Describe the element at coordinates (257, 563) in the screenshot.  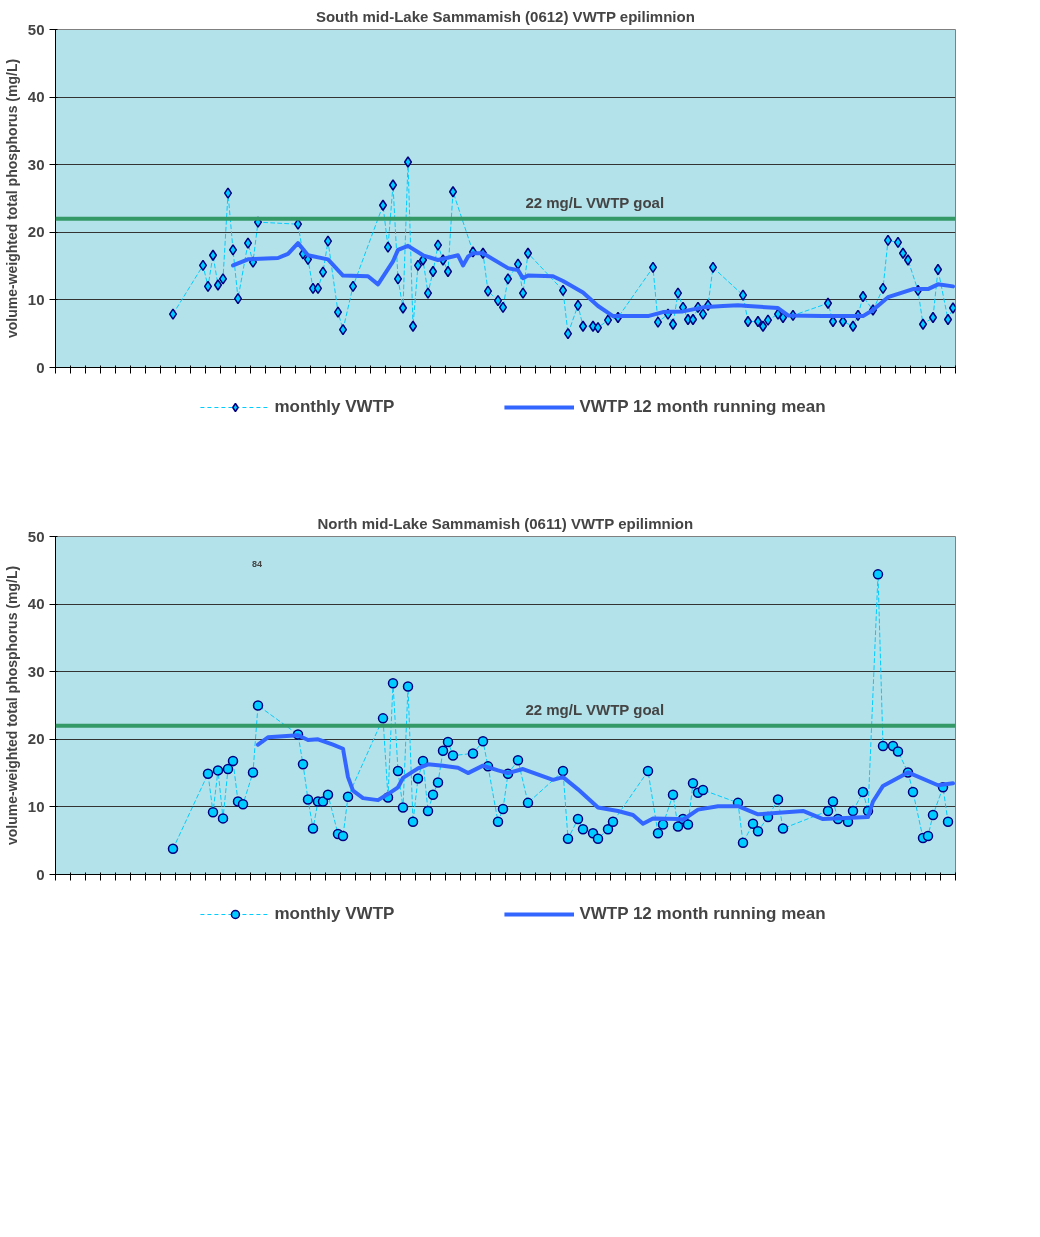
I see `annotation: 84` at that location.